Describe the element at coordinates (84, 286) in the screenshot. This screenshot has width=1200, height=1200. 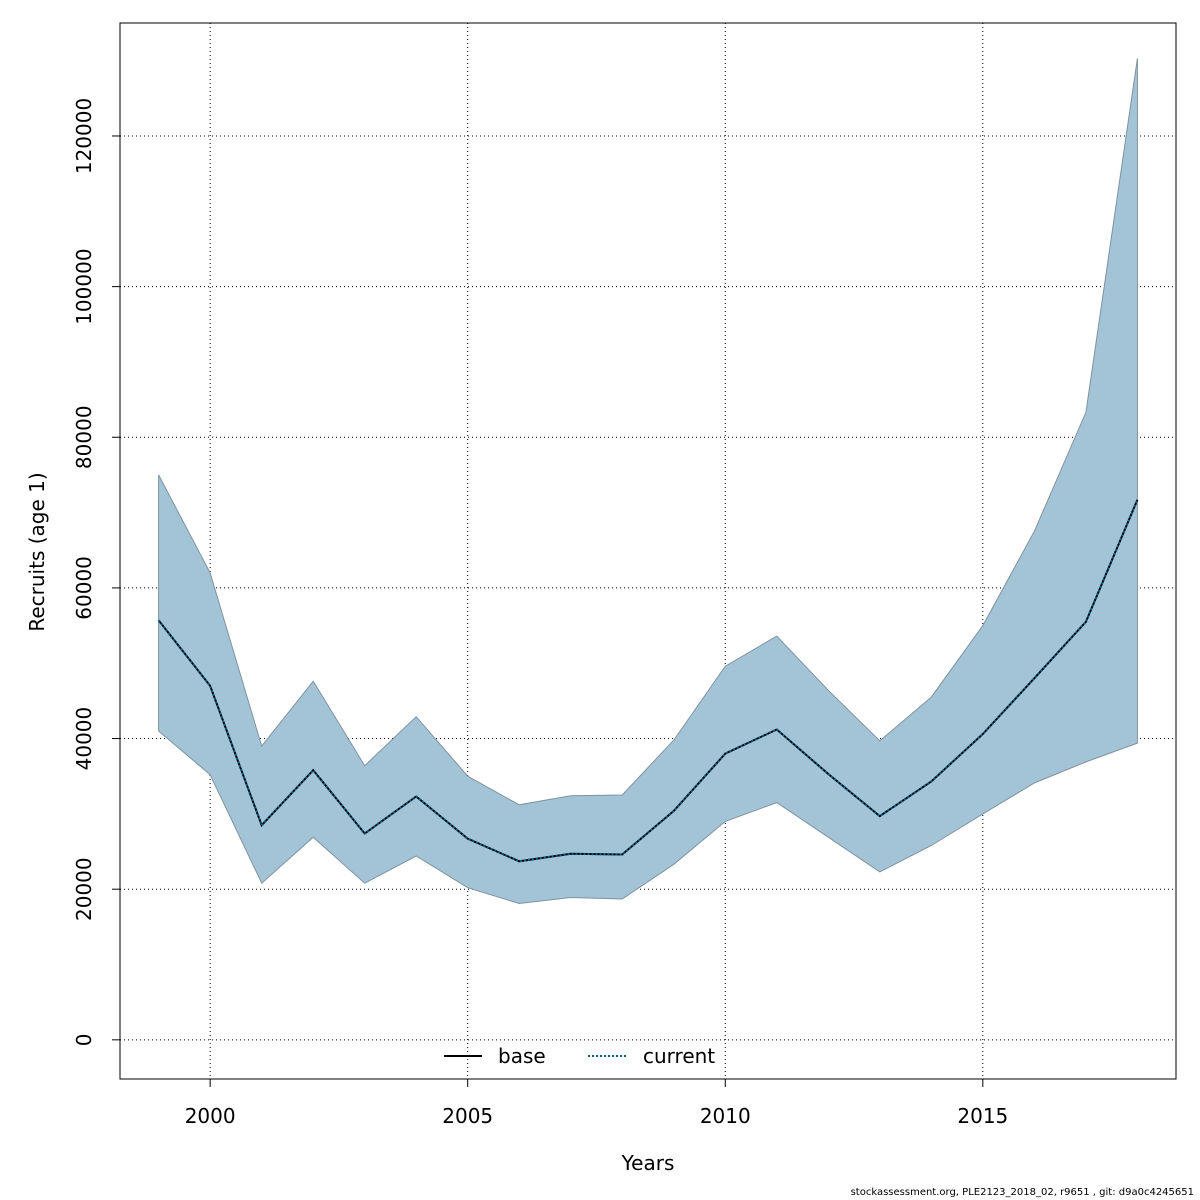
I see `y-tick-label-100000: 100000` at that location.